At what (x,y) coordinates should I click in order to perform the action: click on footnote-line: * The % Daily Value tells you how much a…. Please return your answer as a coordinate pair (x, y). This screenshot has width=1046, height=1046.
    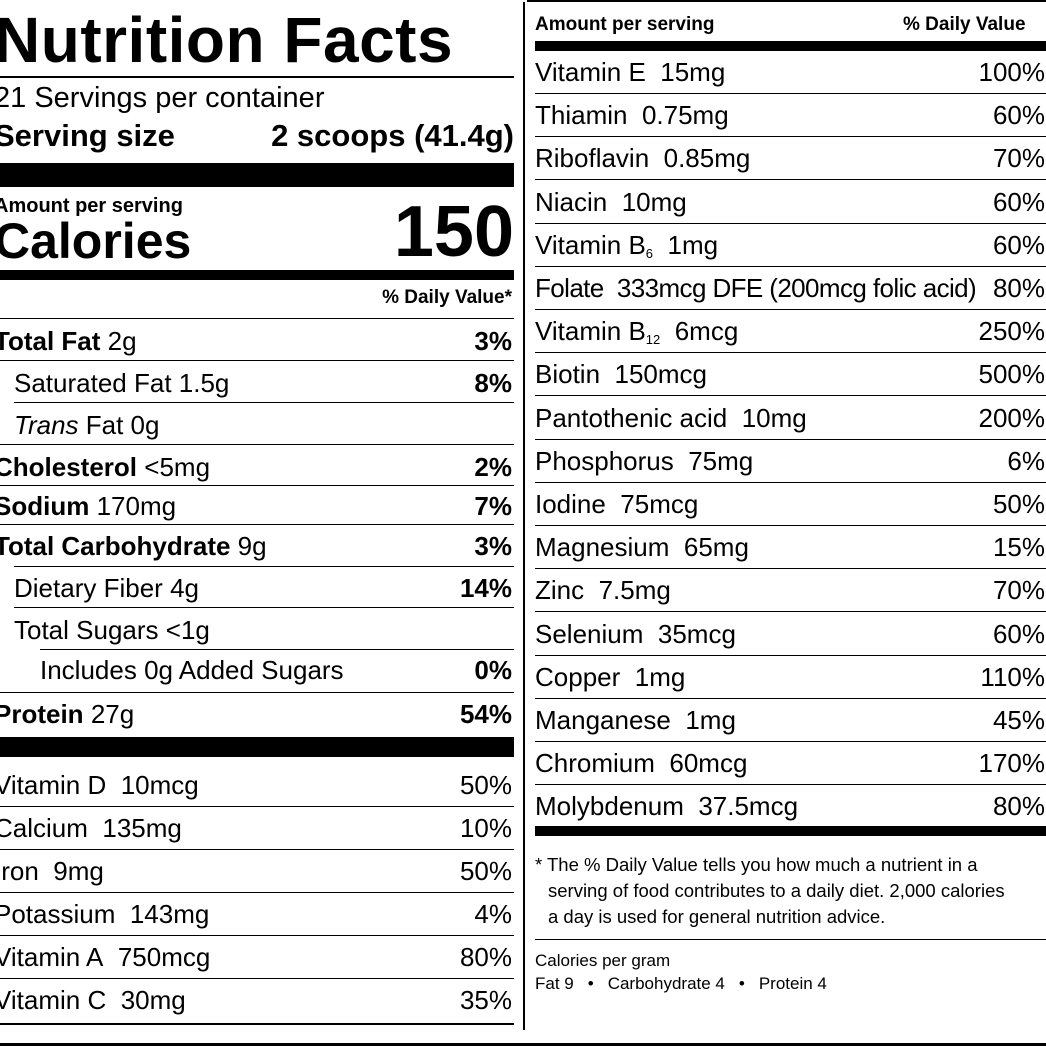
    Looking at the image, I should click on (756, 864).